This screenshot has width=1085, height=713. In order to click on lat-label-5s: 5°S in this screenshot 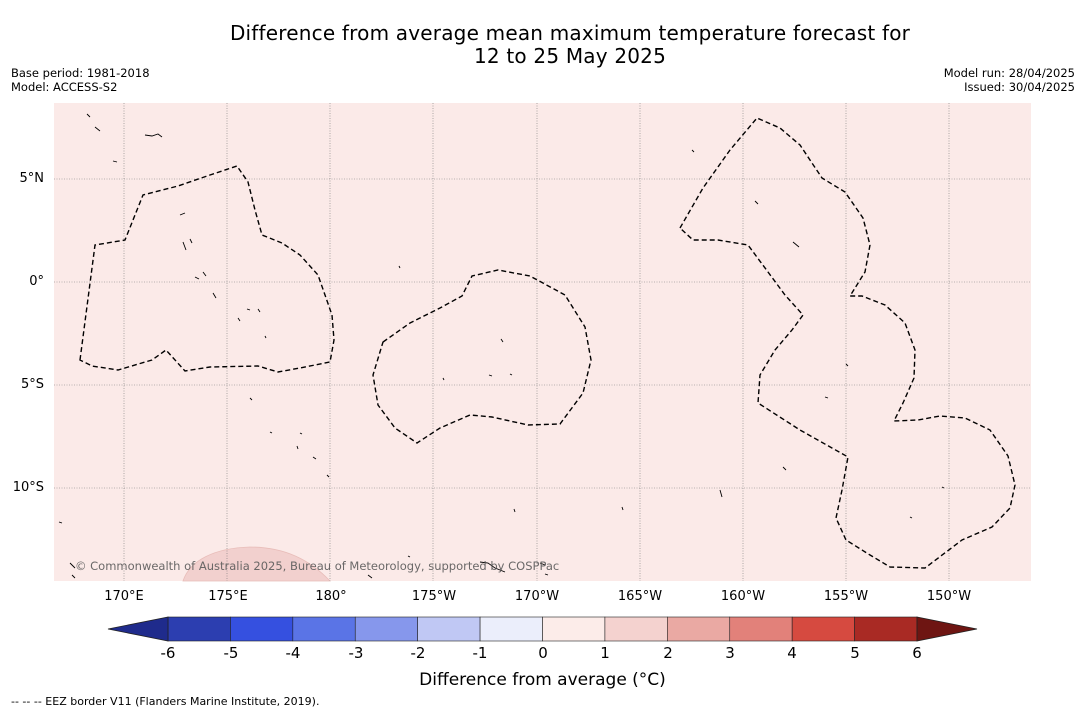, I will do `click(32, 384)`.